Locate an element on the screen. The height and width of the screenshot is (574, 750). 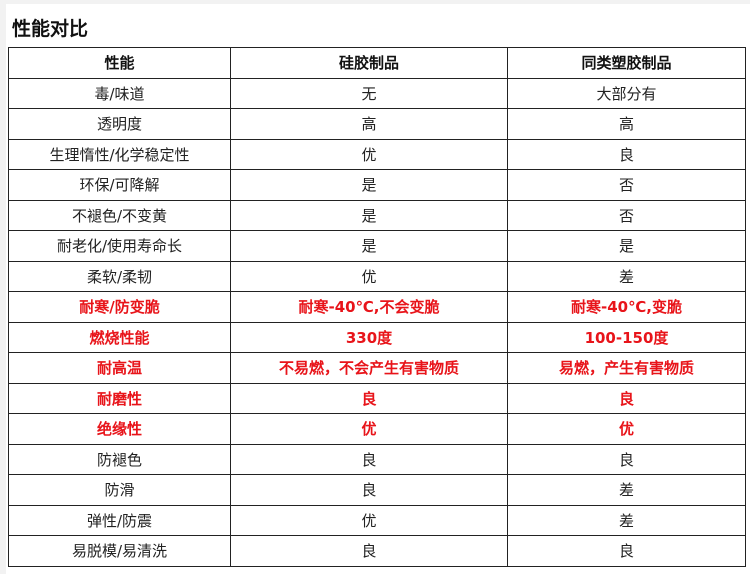
table-row: 防褪色良良 is located at coordinates (377, 459).